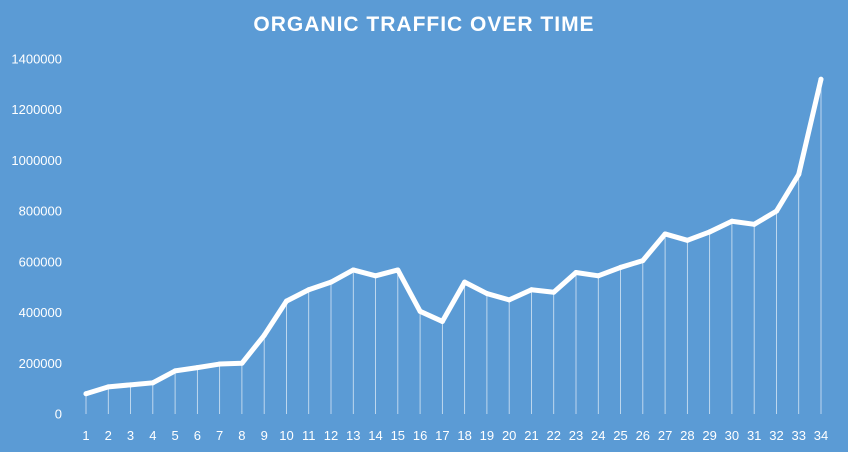 The width and height of the screenshot is (848, 452). I want to click on x-tick-label: 30, so click(732, 435).